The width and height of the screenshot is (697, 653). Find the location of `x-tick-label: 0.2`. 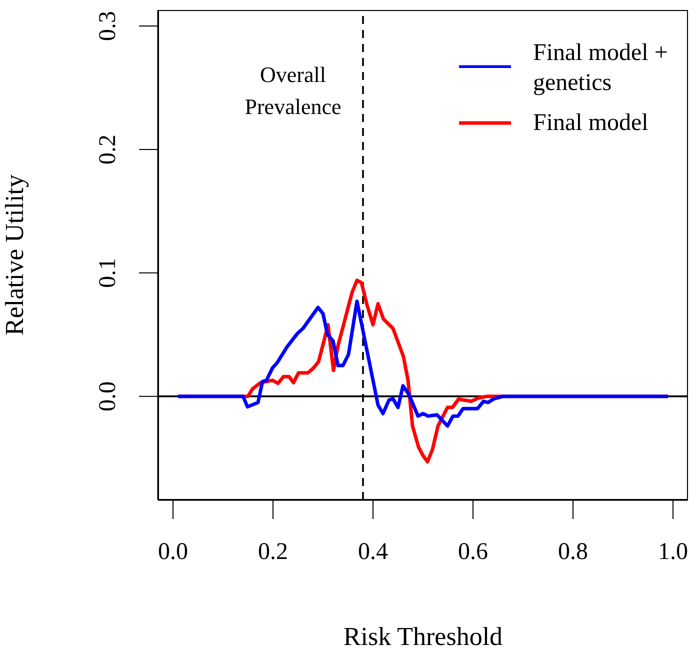

x-tick-label: 0.2 is located at coordinates (273, 552).